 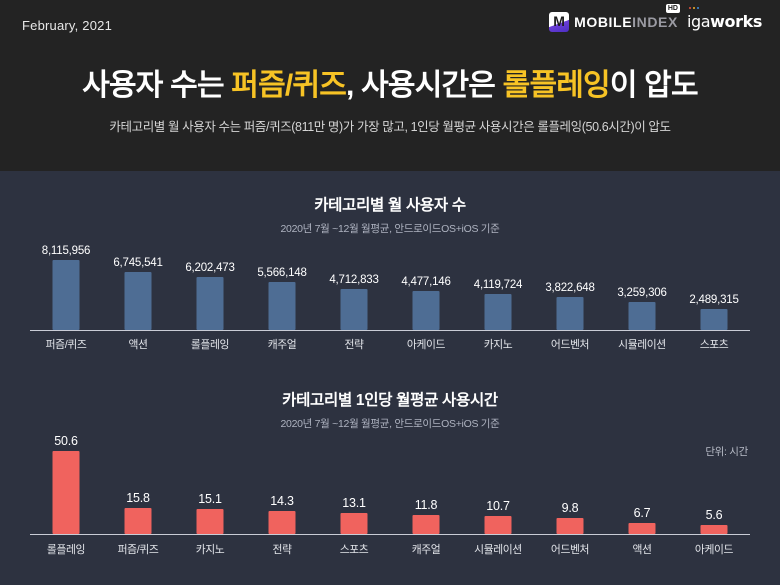 I want to click on bar-value-label: 13.1, so click(x=354, y=503).